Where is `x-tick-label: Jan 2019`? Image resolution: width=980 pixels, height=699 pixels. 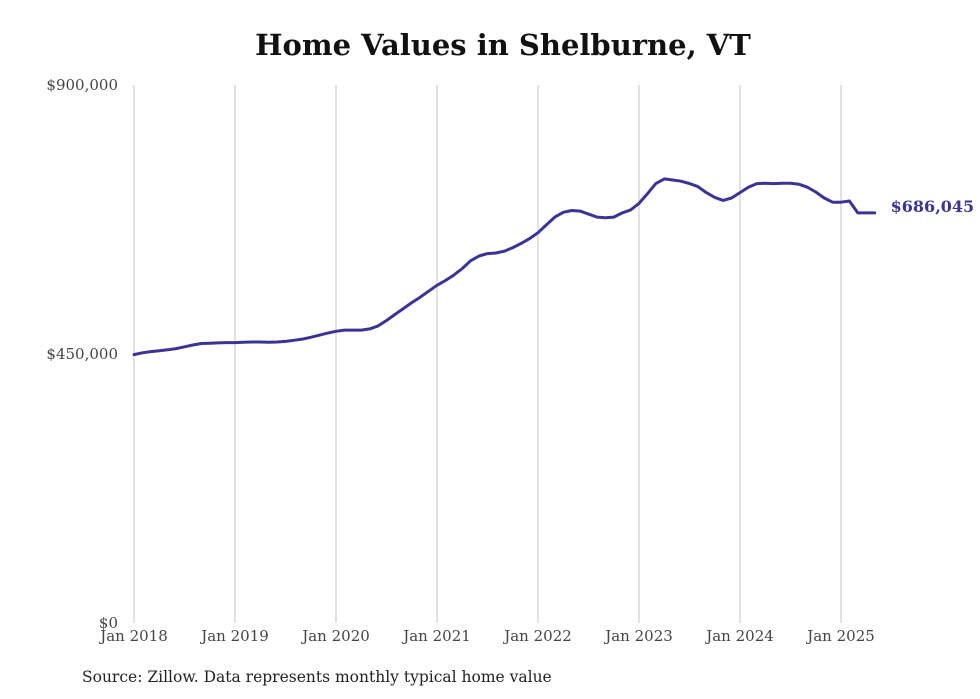
x-tick-label: Jan 2019 is located at coordinates (234, 636).